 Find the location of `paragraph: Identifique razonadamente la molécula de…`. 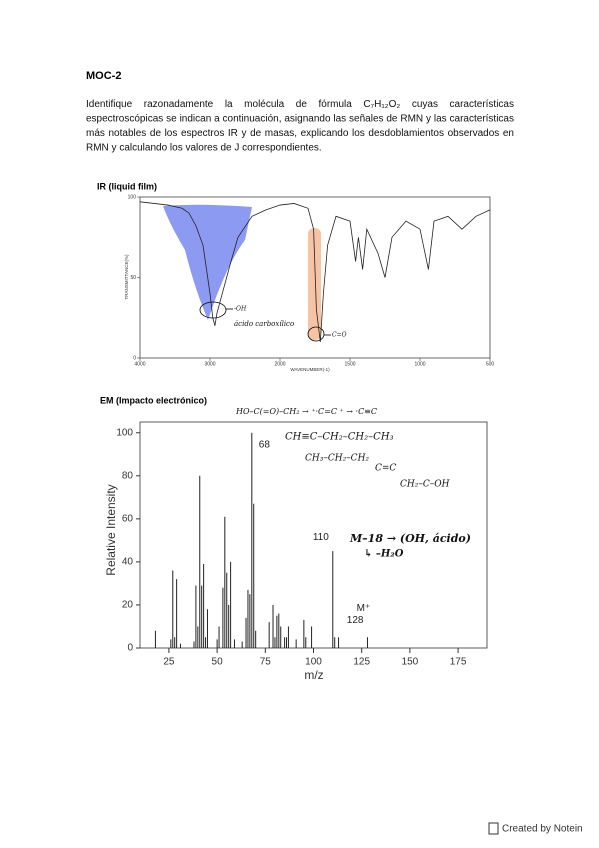

paragraph: Identifique razonadamente la molécula de… is located at coordinates (300, 126).